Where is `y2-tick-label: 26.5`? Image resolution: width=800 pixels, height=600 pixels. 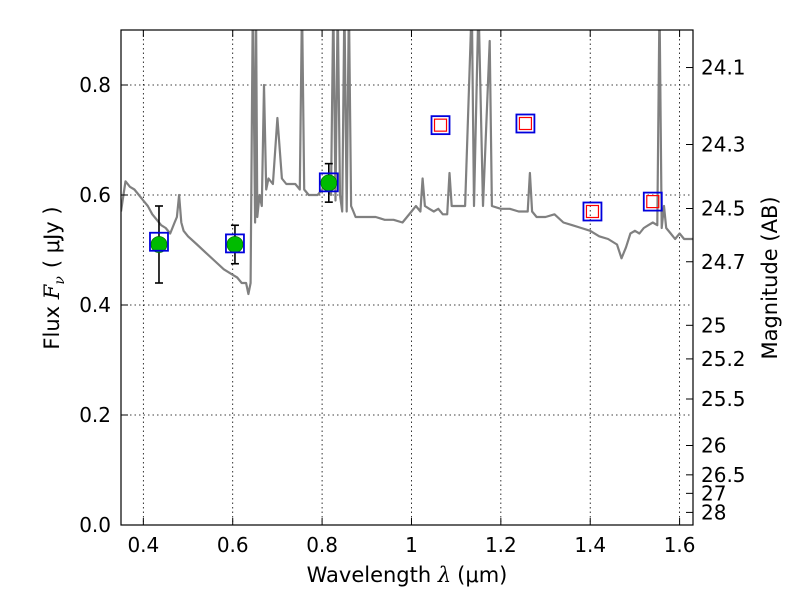 y2-tick-label: 26.5 is located at coordinates (723, 475).